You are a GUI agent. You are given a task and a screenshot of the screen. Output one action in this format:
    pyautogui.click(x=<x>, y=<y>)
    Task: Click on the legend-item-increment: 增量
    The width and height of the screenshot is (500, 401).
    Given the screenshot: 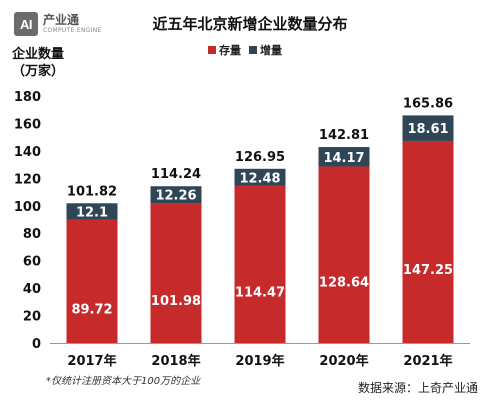 What is the action you would take?
    pyautogui.click(x=265, y=50)
    